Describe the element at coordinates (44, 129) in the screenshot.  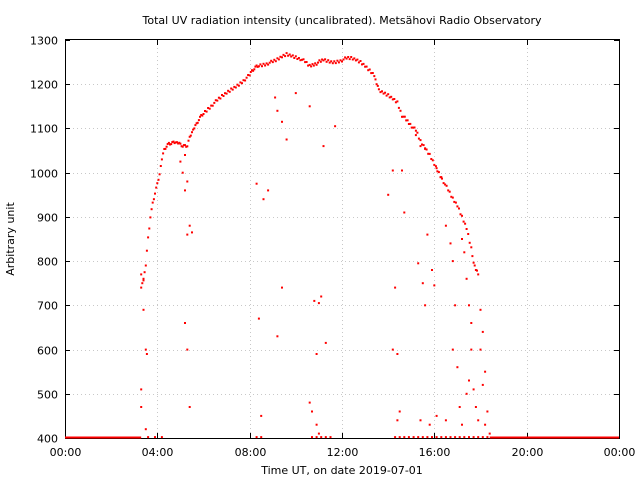
I see `y-tick-label: 1100` at that location.